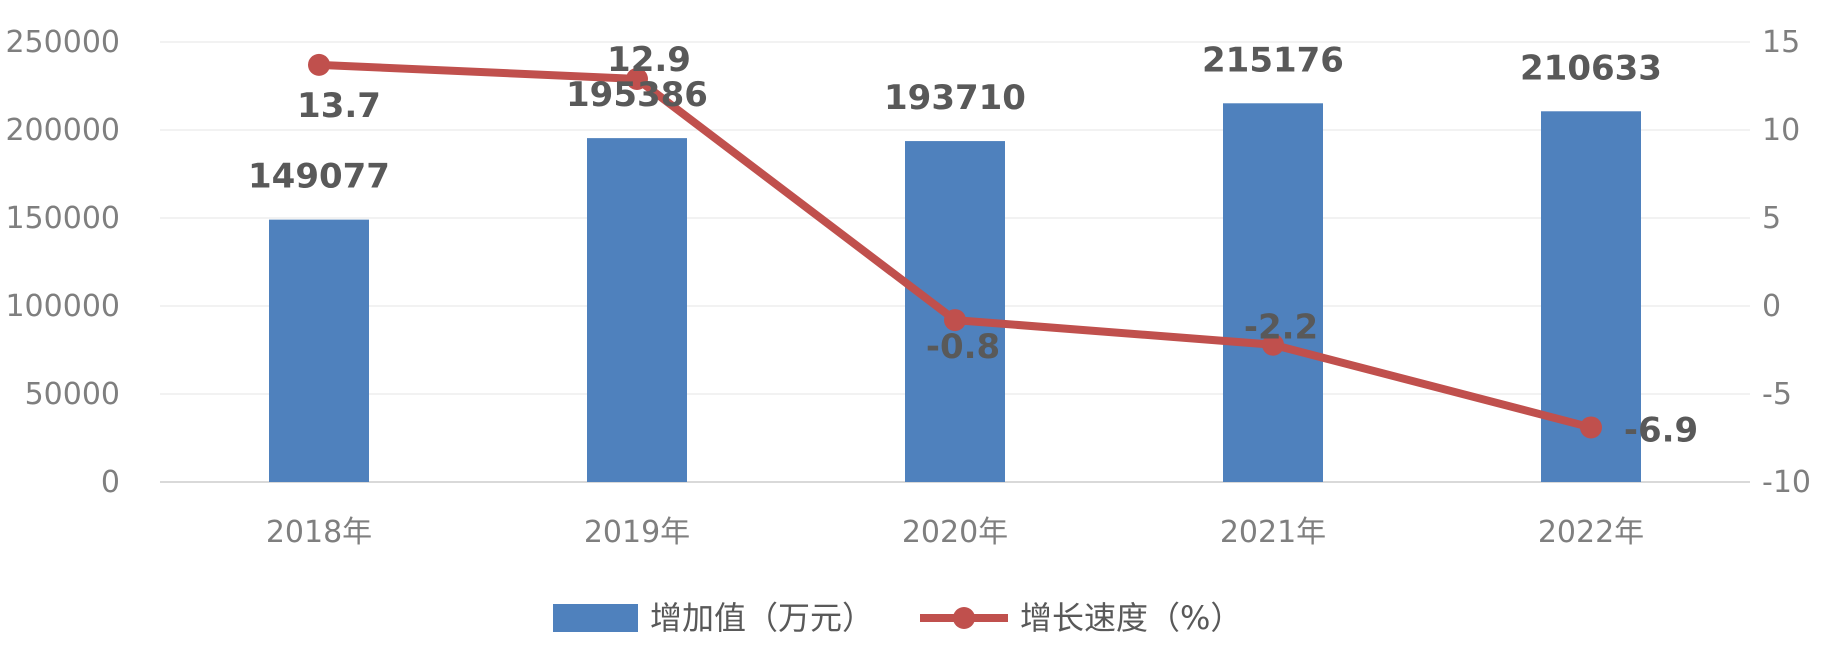  I want to click on legend-label-growth-rate: 增长速度（%）, so click(1131, 618).